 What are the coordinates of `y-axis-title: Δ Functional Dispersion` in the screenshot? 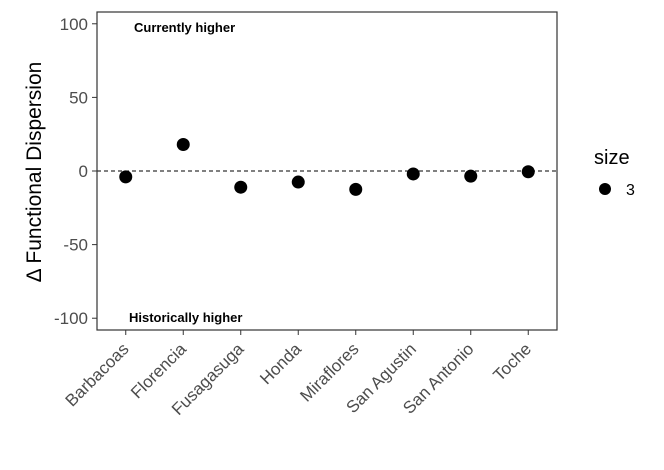 It's located at (34, 172).